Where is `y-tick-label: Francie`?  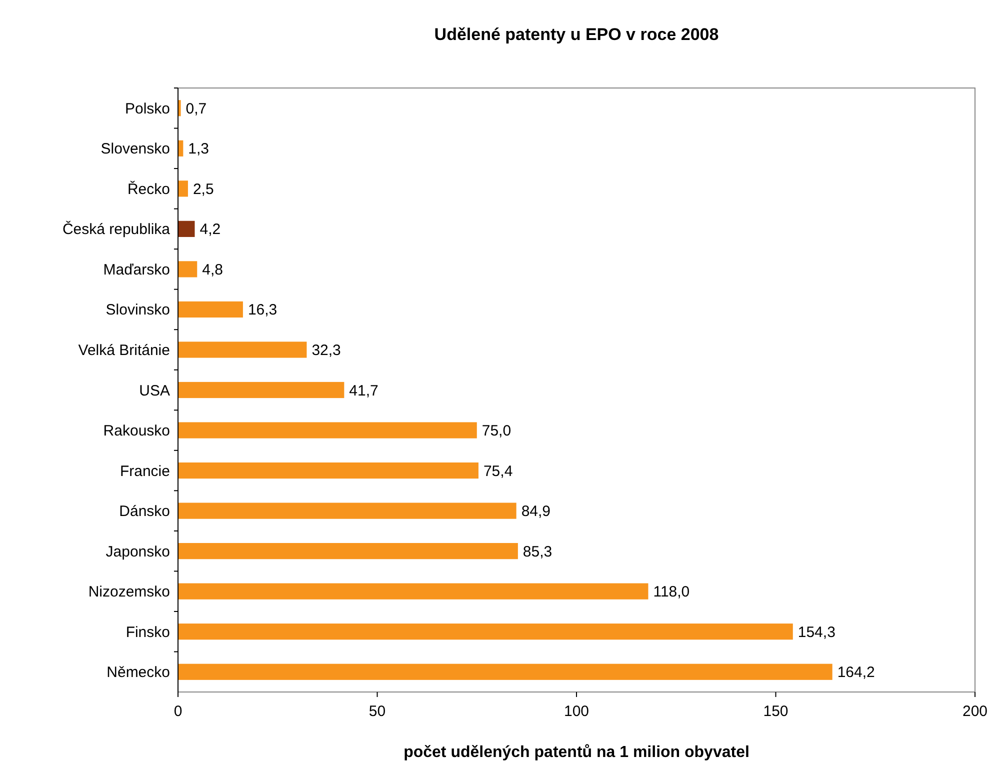 y-tick-label: Francie is located at coordinates (145, 471).